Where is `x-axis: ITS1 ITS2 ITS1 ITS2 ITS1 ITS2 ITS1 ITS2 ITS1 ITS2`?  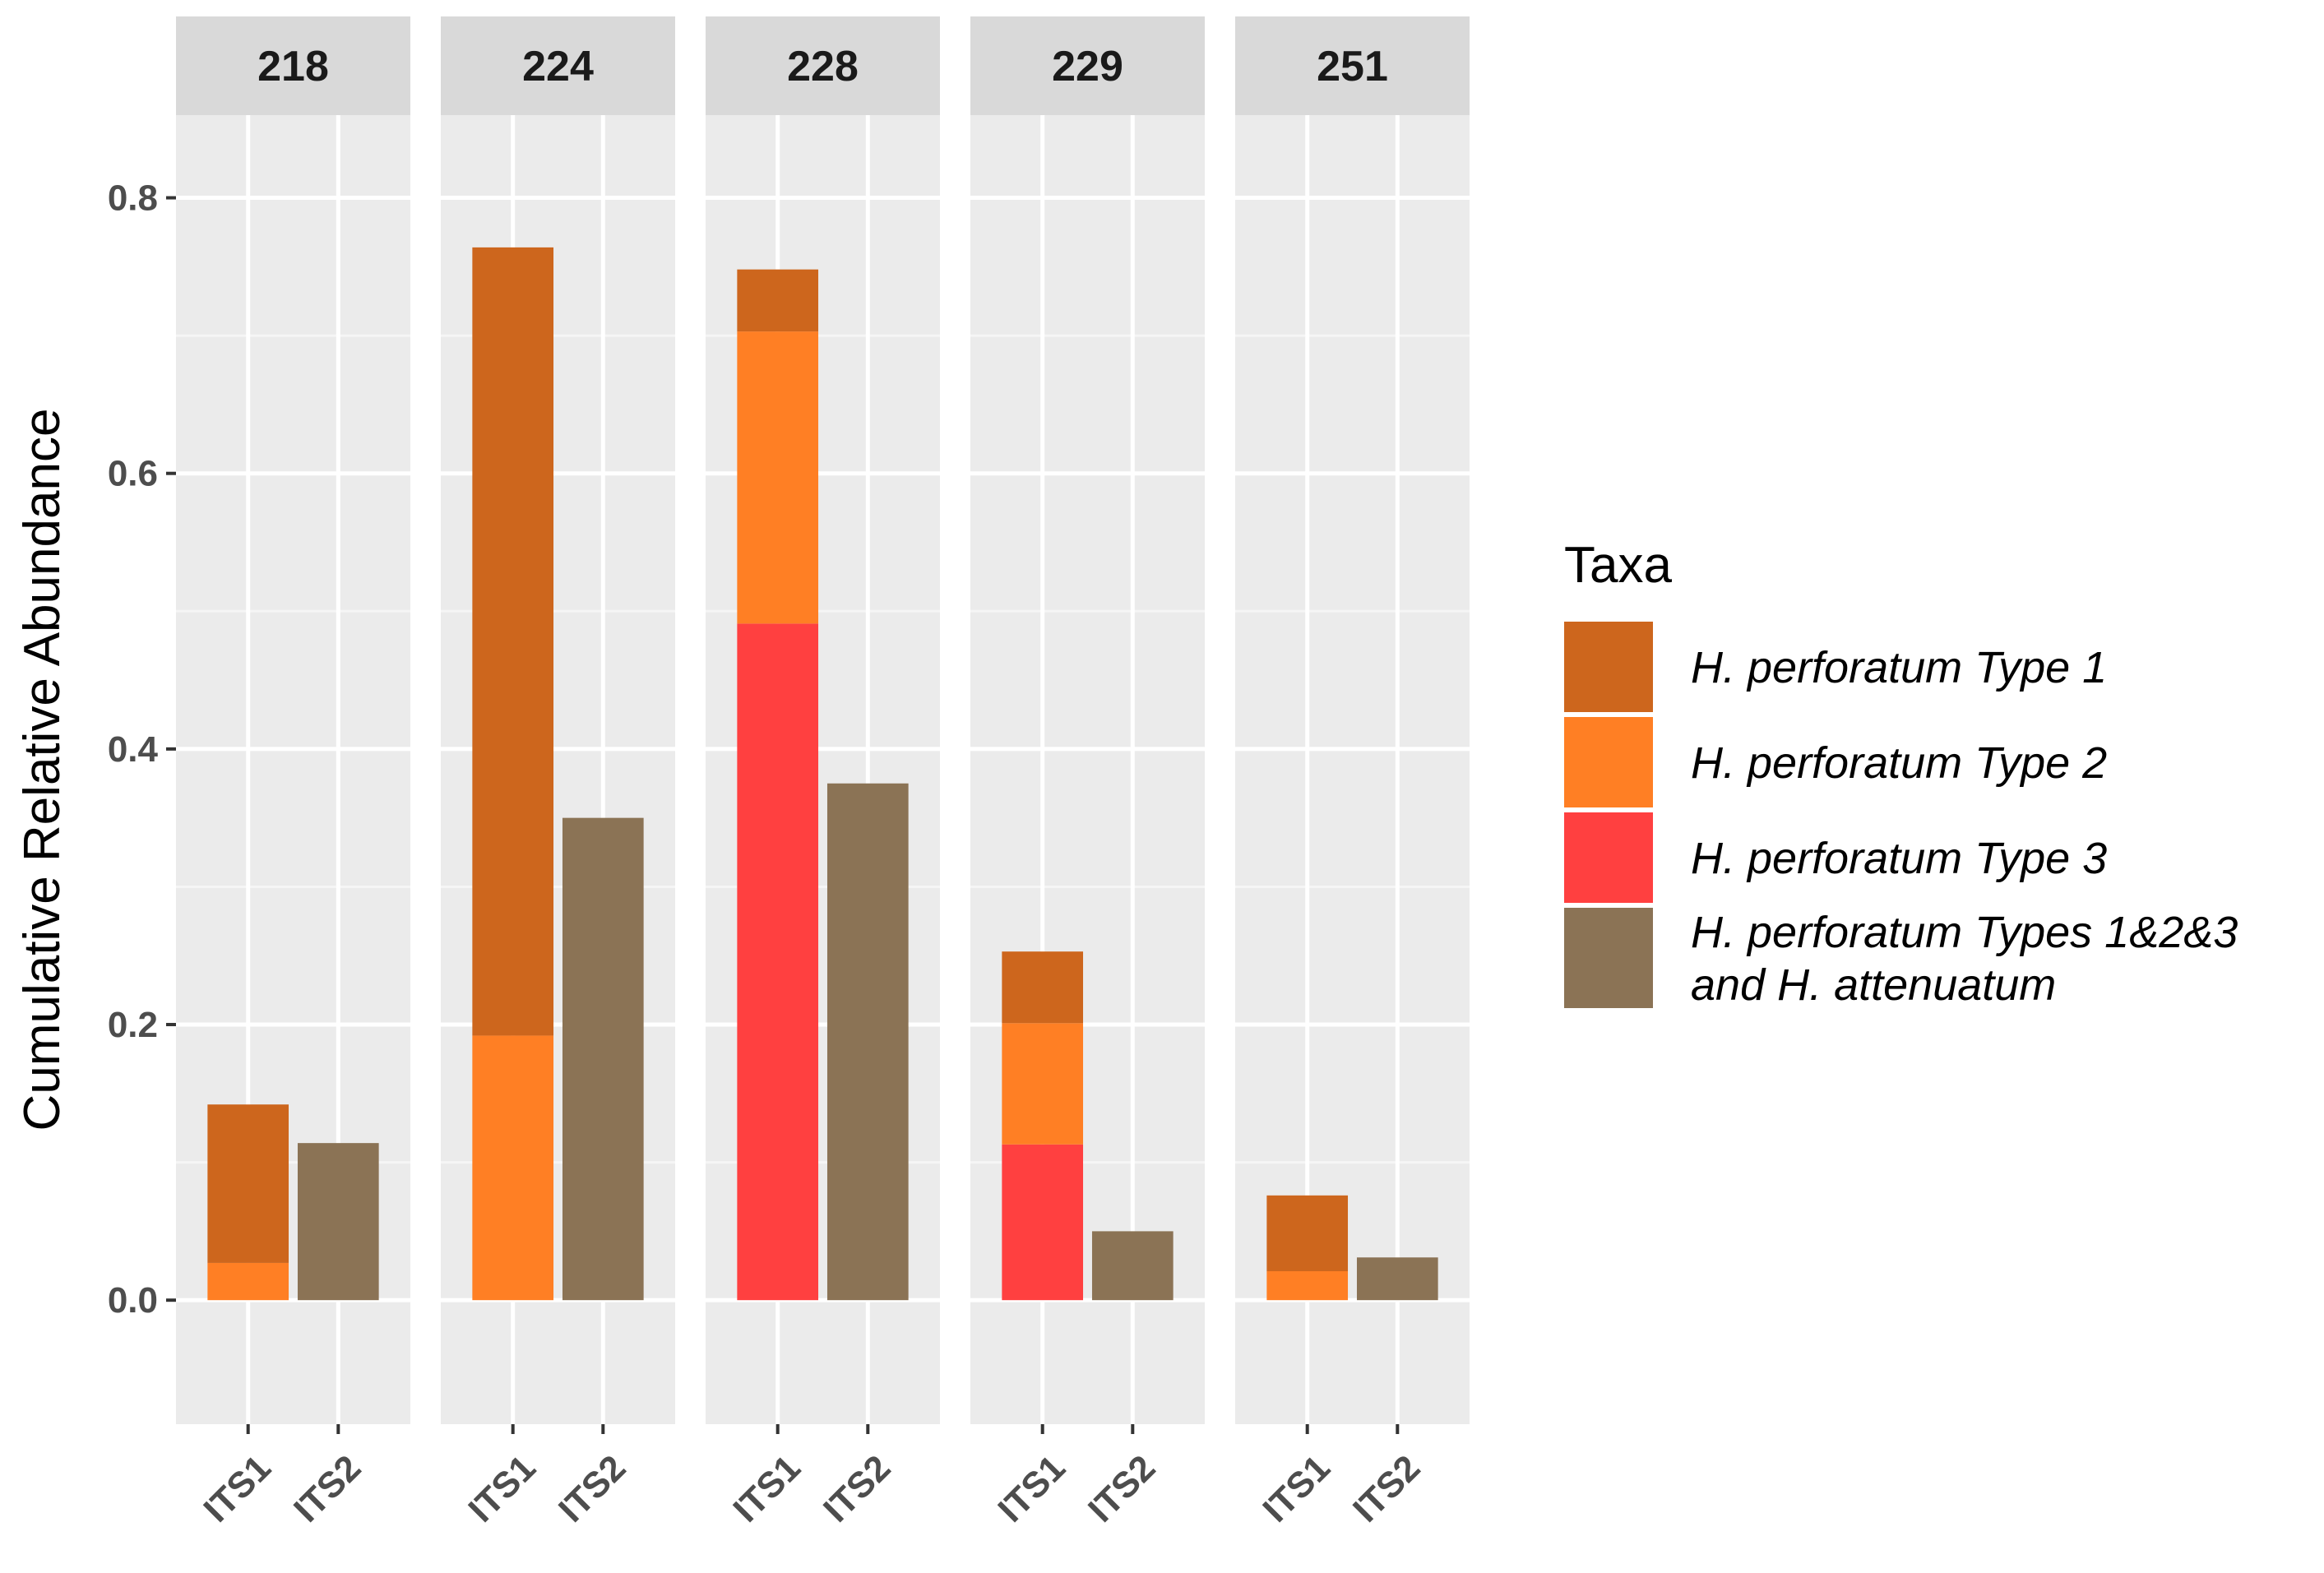 x-axis: ITS1 ITS2 ITS1 ITS2 ITS1 ITS2 ITS1 ITS2 ITS1 ITS2 is located at coordinates (812, 1477).